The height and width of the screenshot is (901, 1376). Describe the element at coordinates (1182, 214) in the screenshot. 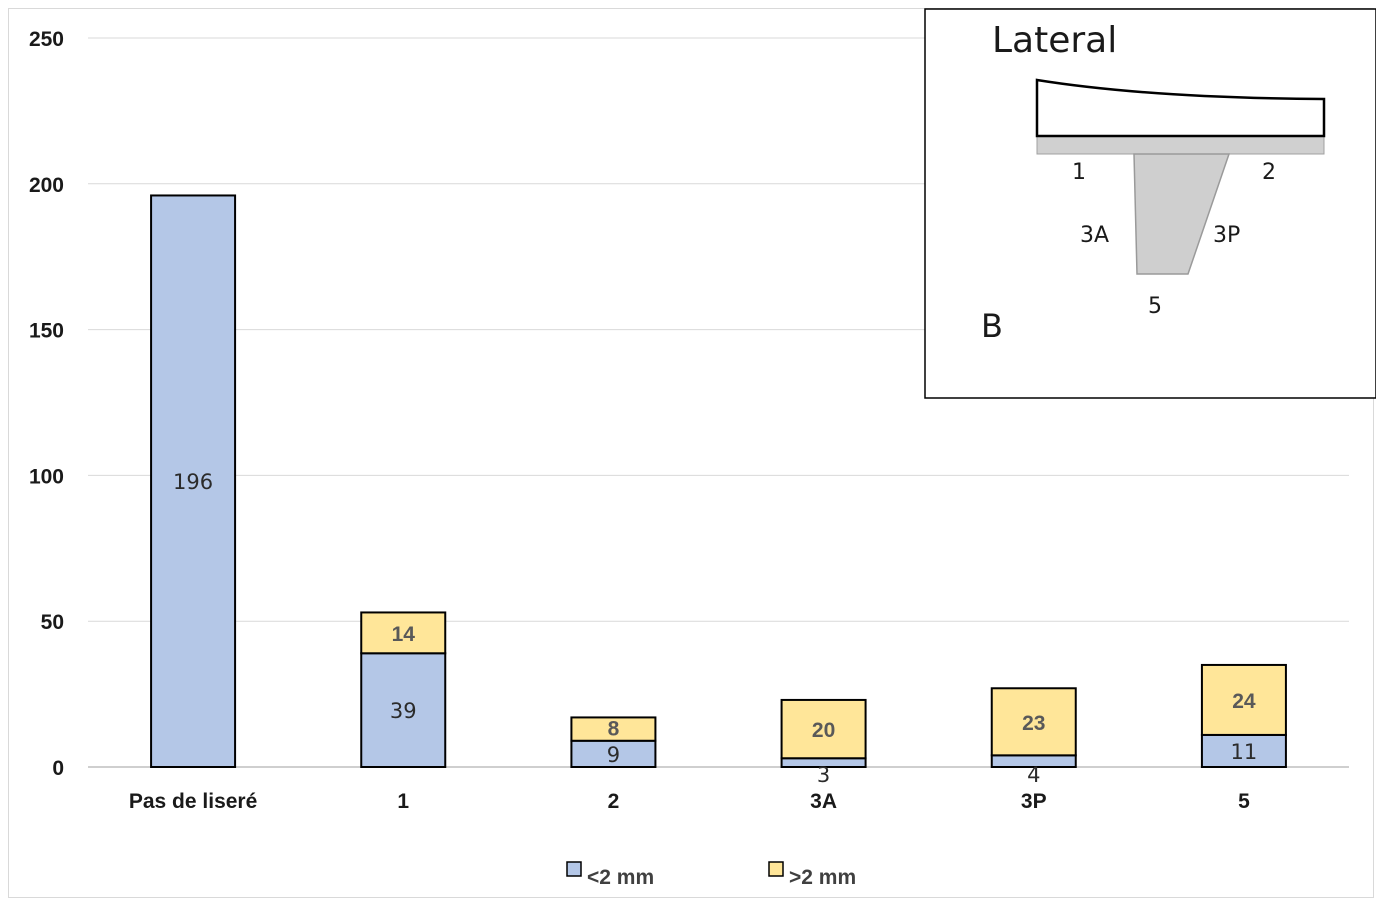

I see `keel-shape` at that location.